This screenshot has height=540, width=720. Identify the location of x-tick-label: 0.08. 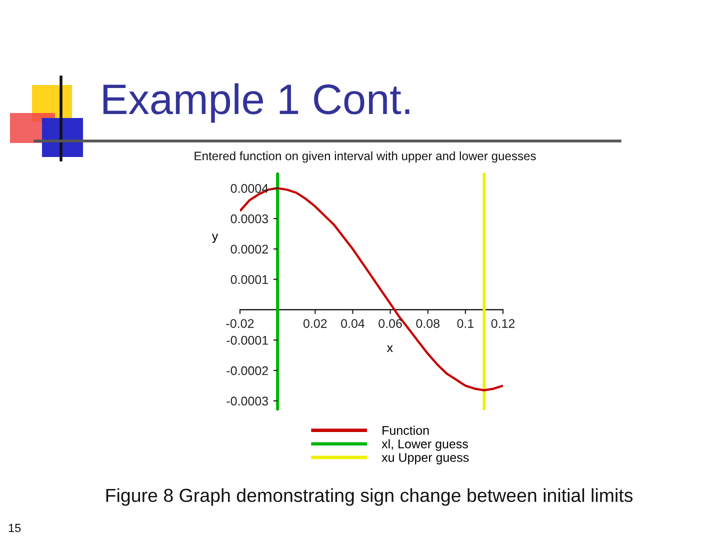
(428, 323).